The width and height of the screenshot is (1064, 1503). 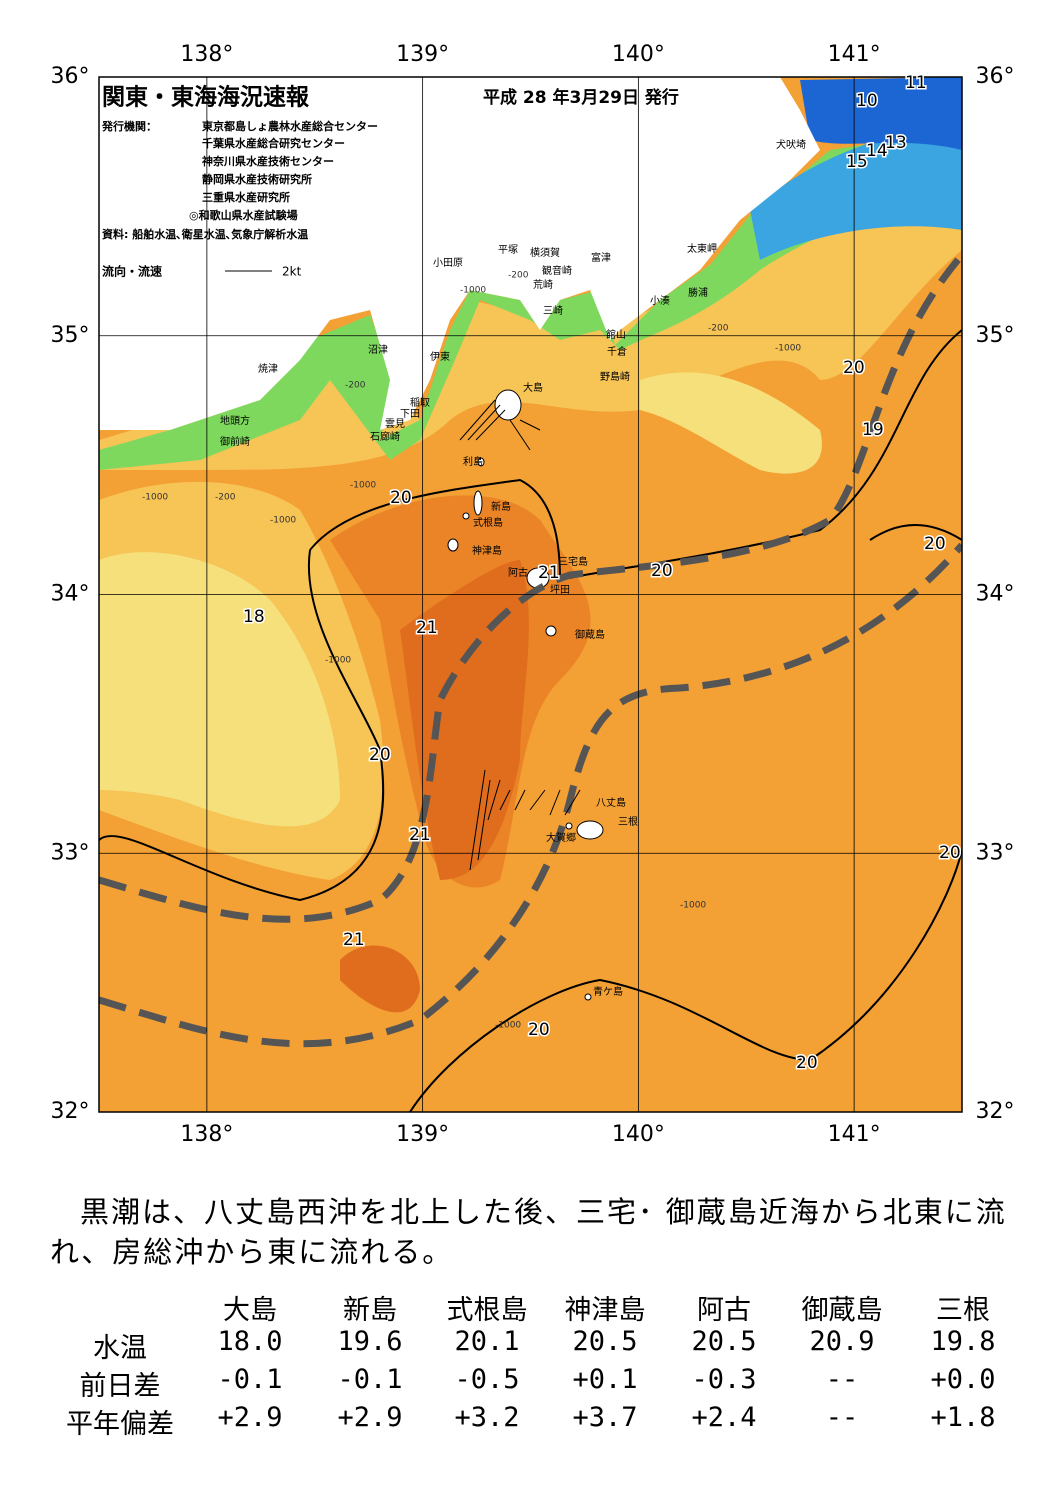 I want to click on place-label: 式根島, so click(x=488, y=522).